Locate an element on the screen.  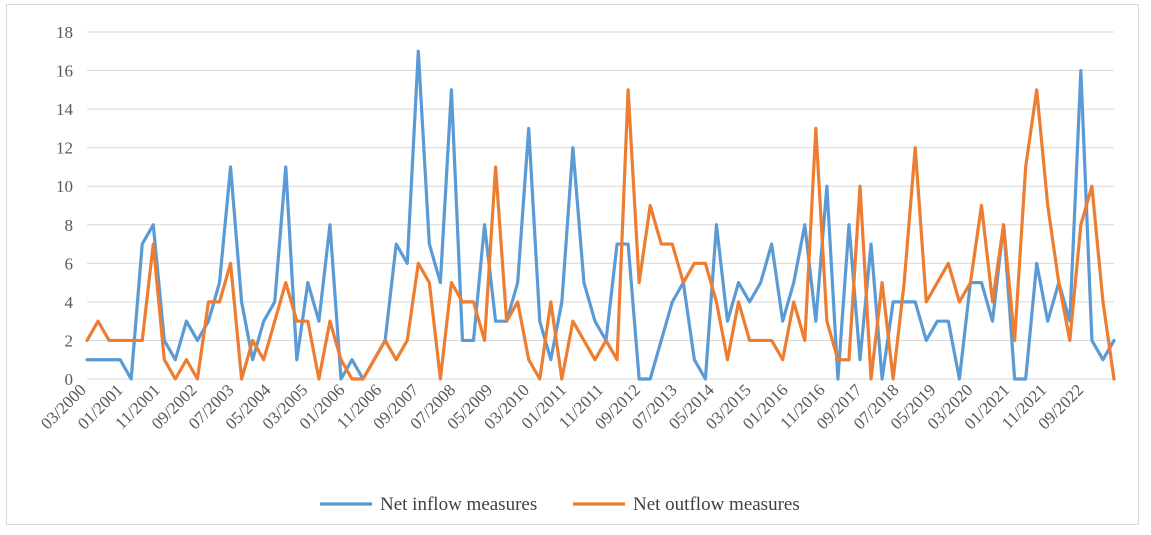
y-tick-label: 18 is located at coordinates (64, 32).